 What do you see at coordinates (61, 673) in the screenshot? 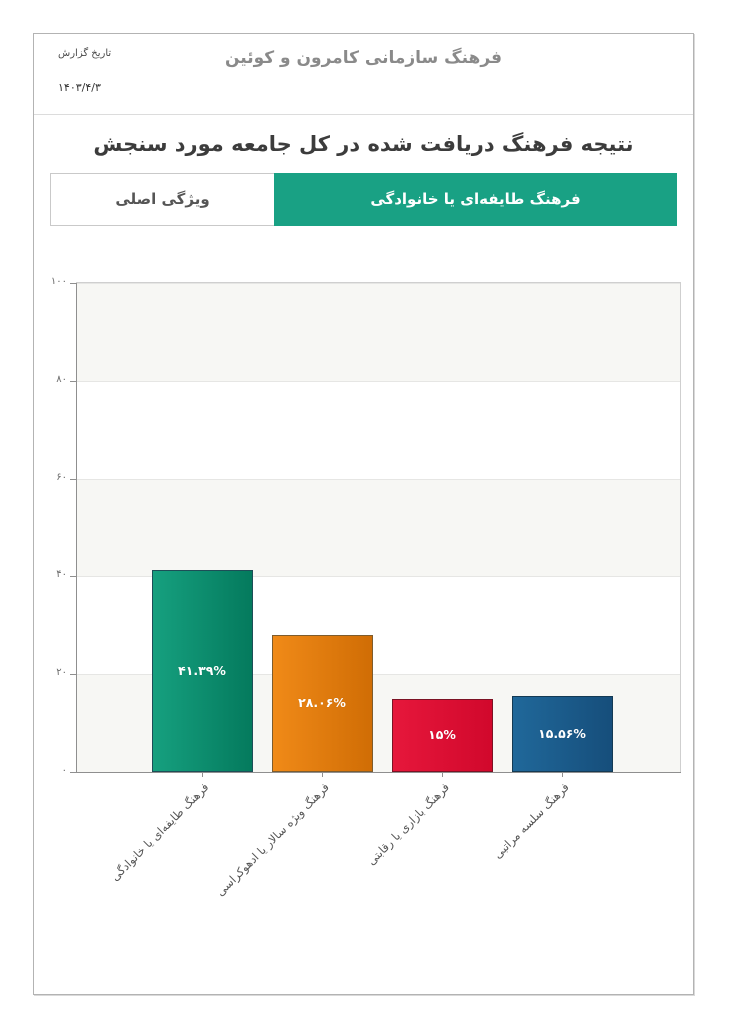
I see `y-axis-tick-label: ۲۰` at bounding box center [61, 673].